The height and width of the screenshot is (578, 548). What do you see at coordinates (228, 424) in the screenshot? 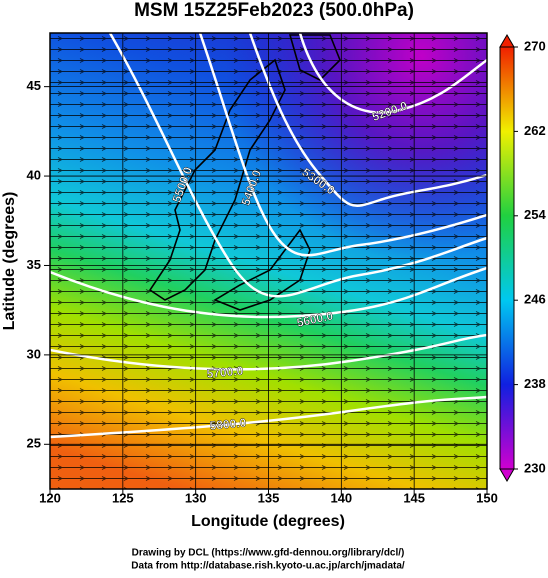
I see `contour-label: 5800.0` at bounding box center [228, 424].